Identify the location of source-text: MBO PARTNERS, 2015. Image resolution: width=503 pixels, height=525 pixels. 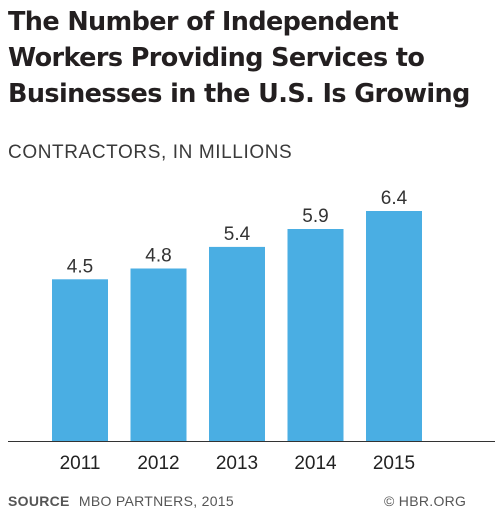
(156, 501).